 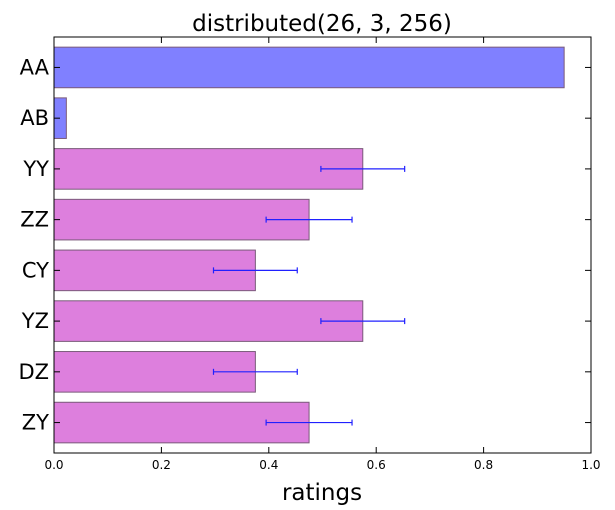 I want to click on x-tick-label-3: 0.6, so click(x=376, y=465).